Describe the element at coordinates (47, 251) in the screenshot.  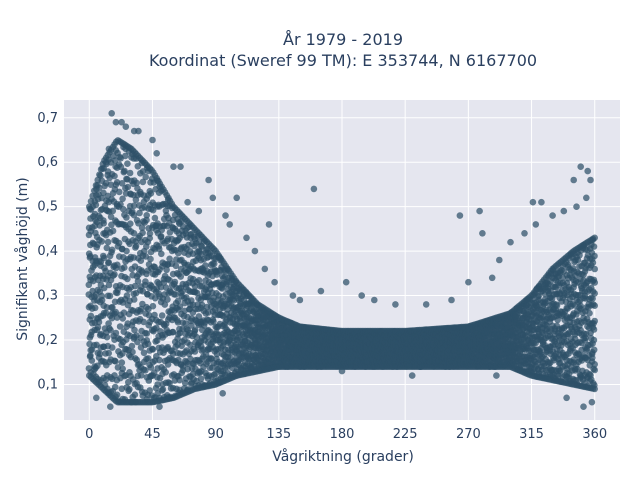
I see `y-tick-label: 0,4` at that location.